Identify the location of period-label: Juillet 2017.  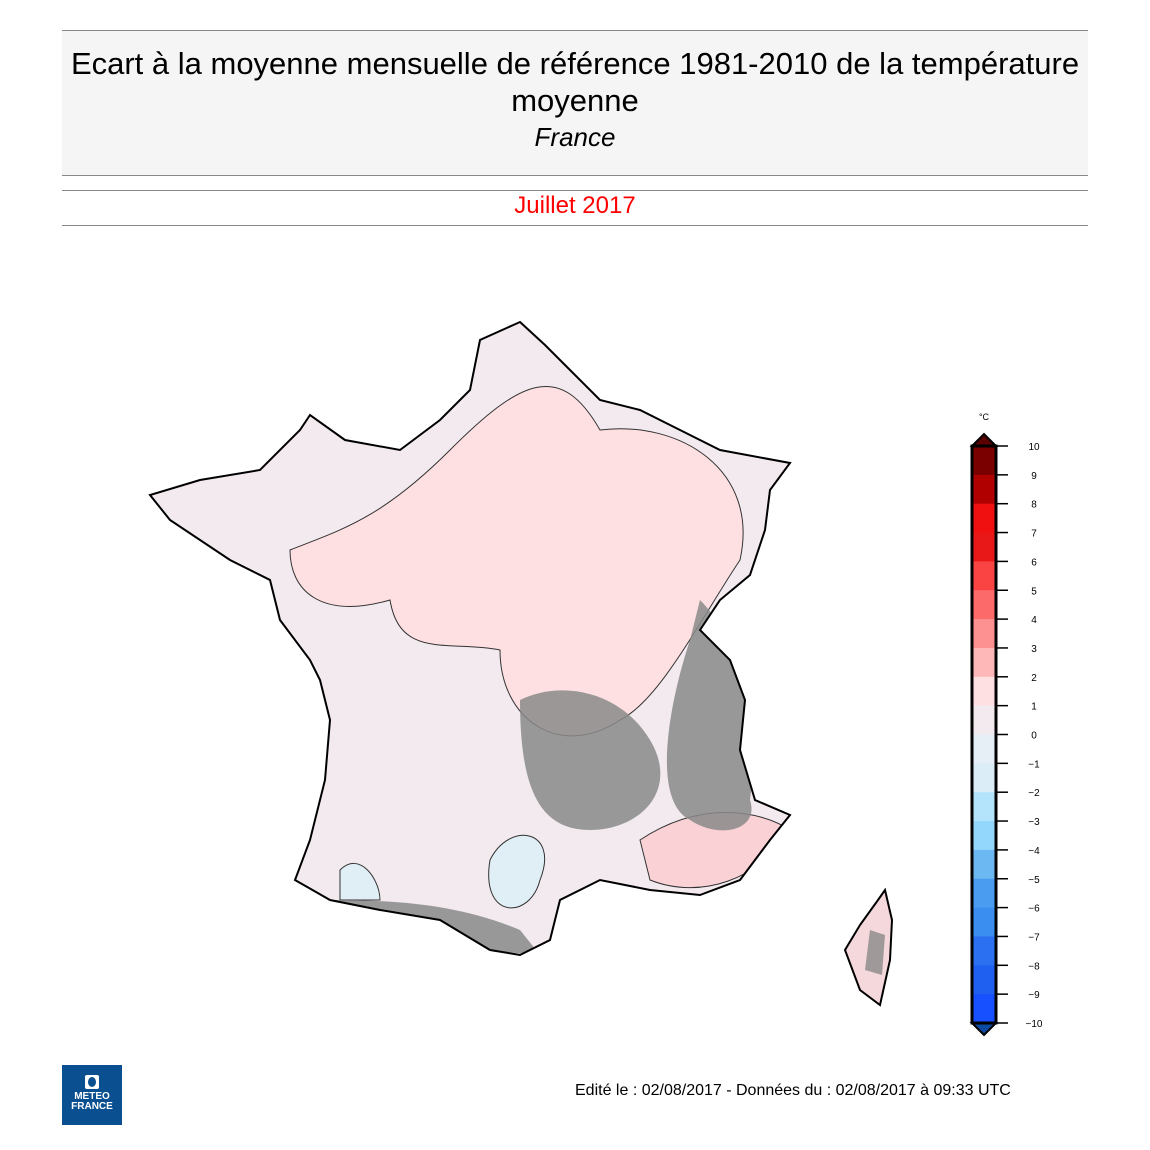
(575, 205).